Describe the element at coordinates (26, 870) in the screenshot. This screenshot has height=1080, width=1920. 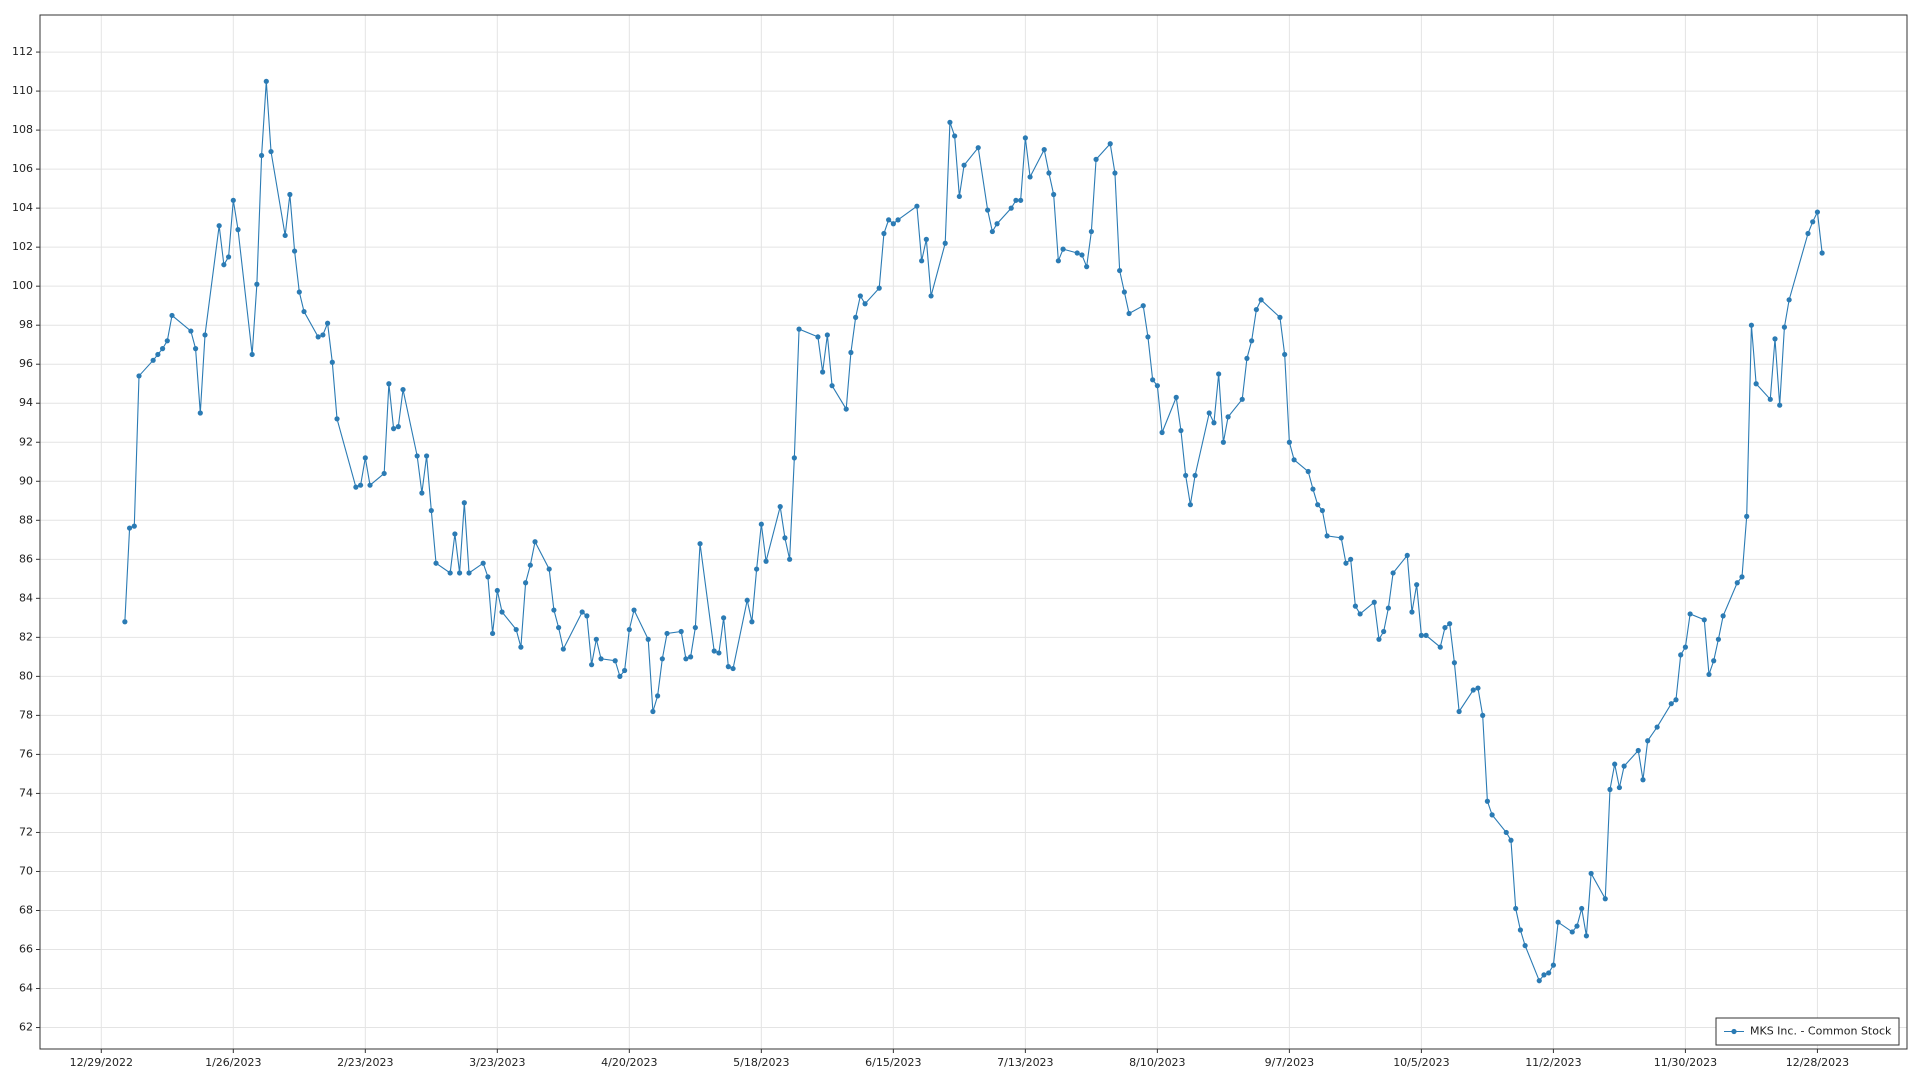
I see `y-tick-label: 70` at that location.